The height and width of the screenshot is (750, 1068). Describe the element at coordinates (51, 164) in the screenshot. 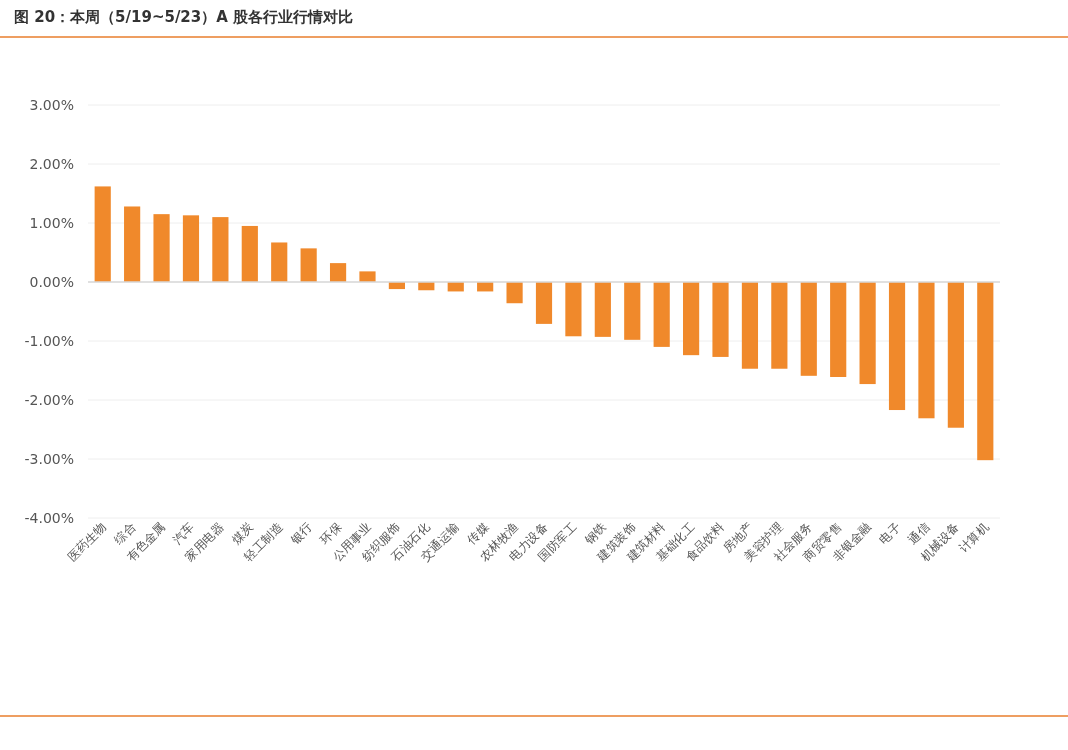

I see `y-tick-label: 2.00%` at that location.